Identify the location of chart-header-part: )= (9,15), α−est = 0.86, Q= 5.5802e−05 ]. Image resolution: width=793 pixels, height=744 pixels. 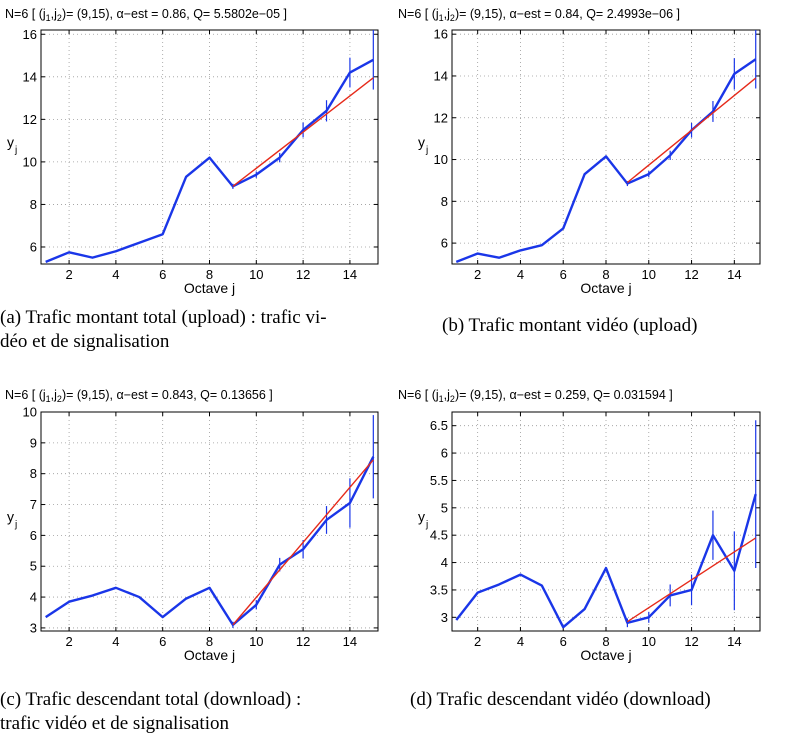
(174, 14).